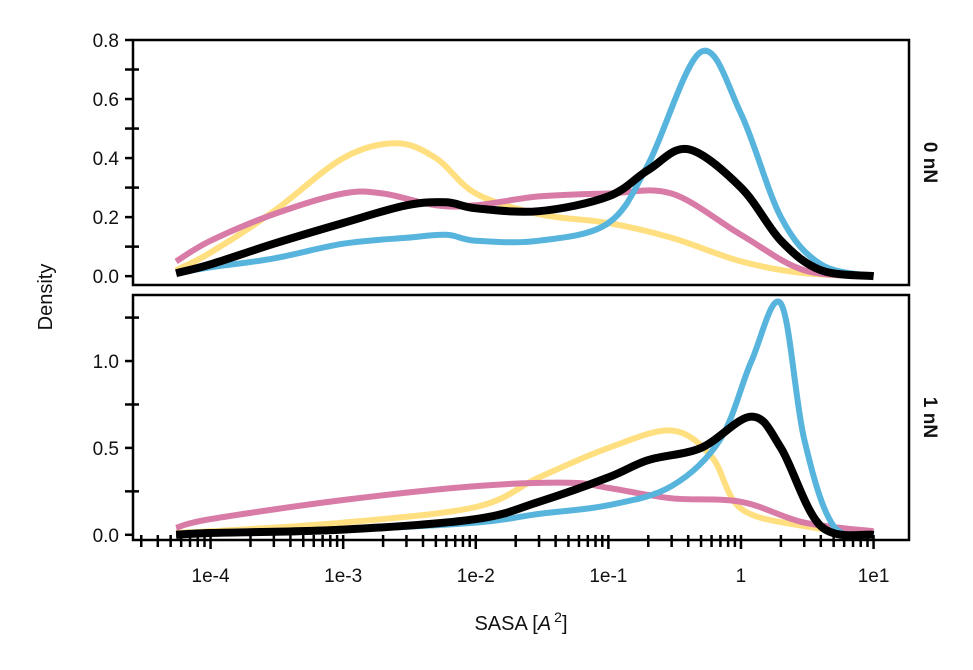  I want to click on y-tick-label: 0.2, so click(106, 218).